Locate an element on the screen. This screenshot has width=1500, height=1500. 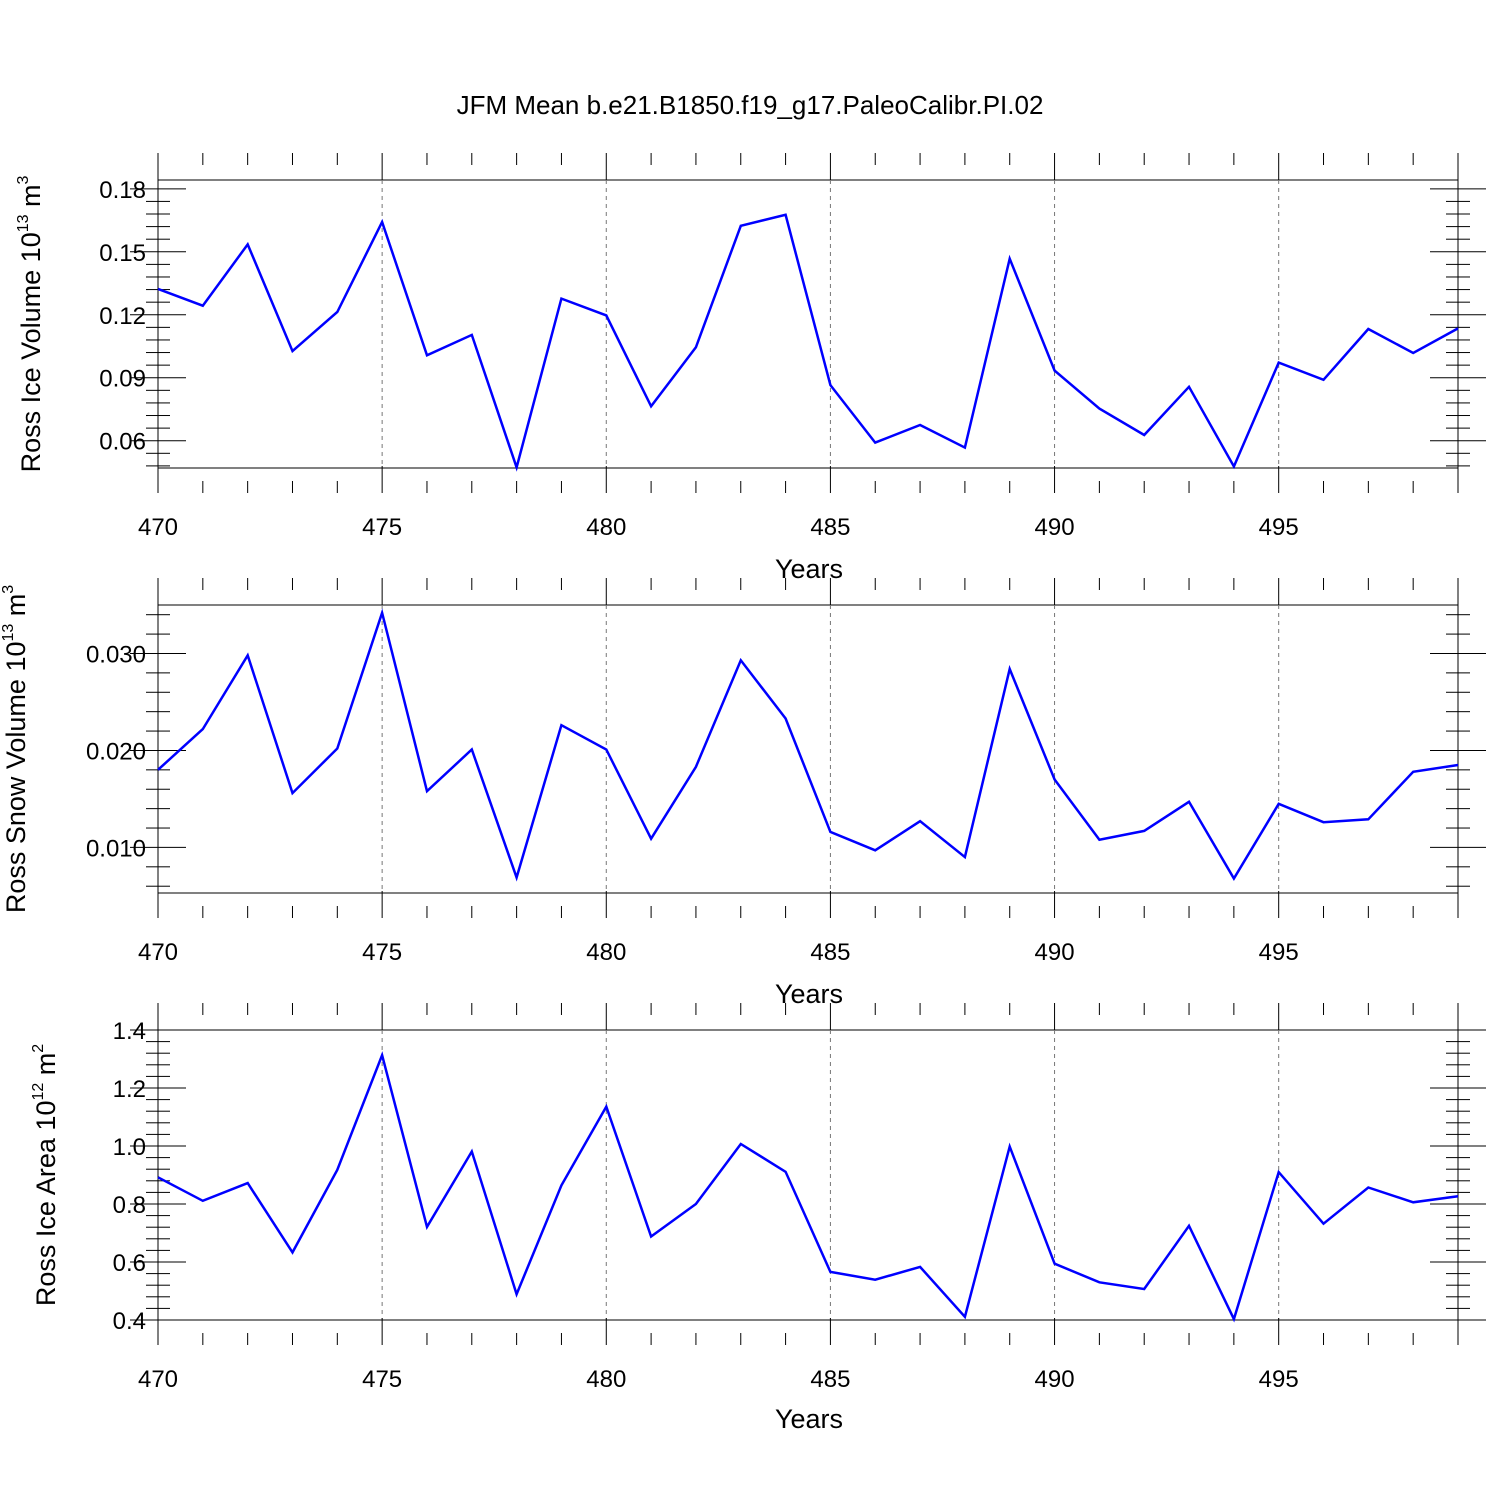
y-axis-label: Ross Ice Volume 1013 m3 is located at coordinates (30, 323).